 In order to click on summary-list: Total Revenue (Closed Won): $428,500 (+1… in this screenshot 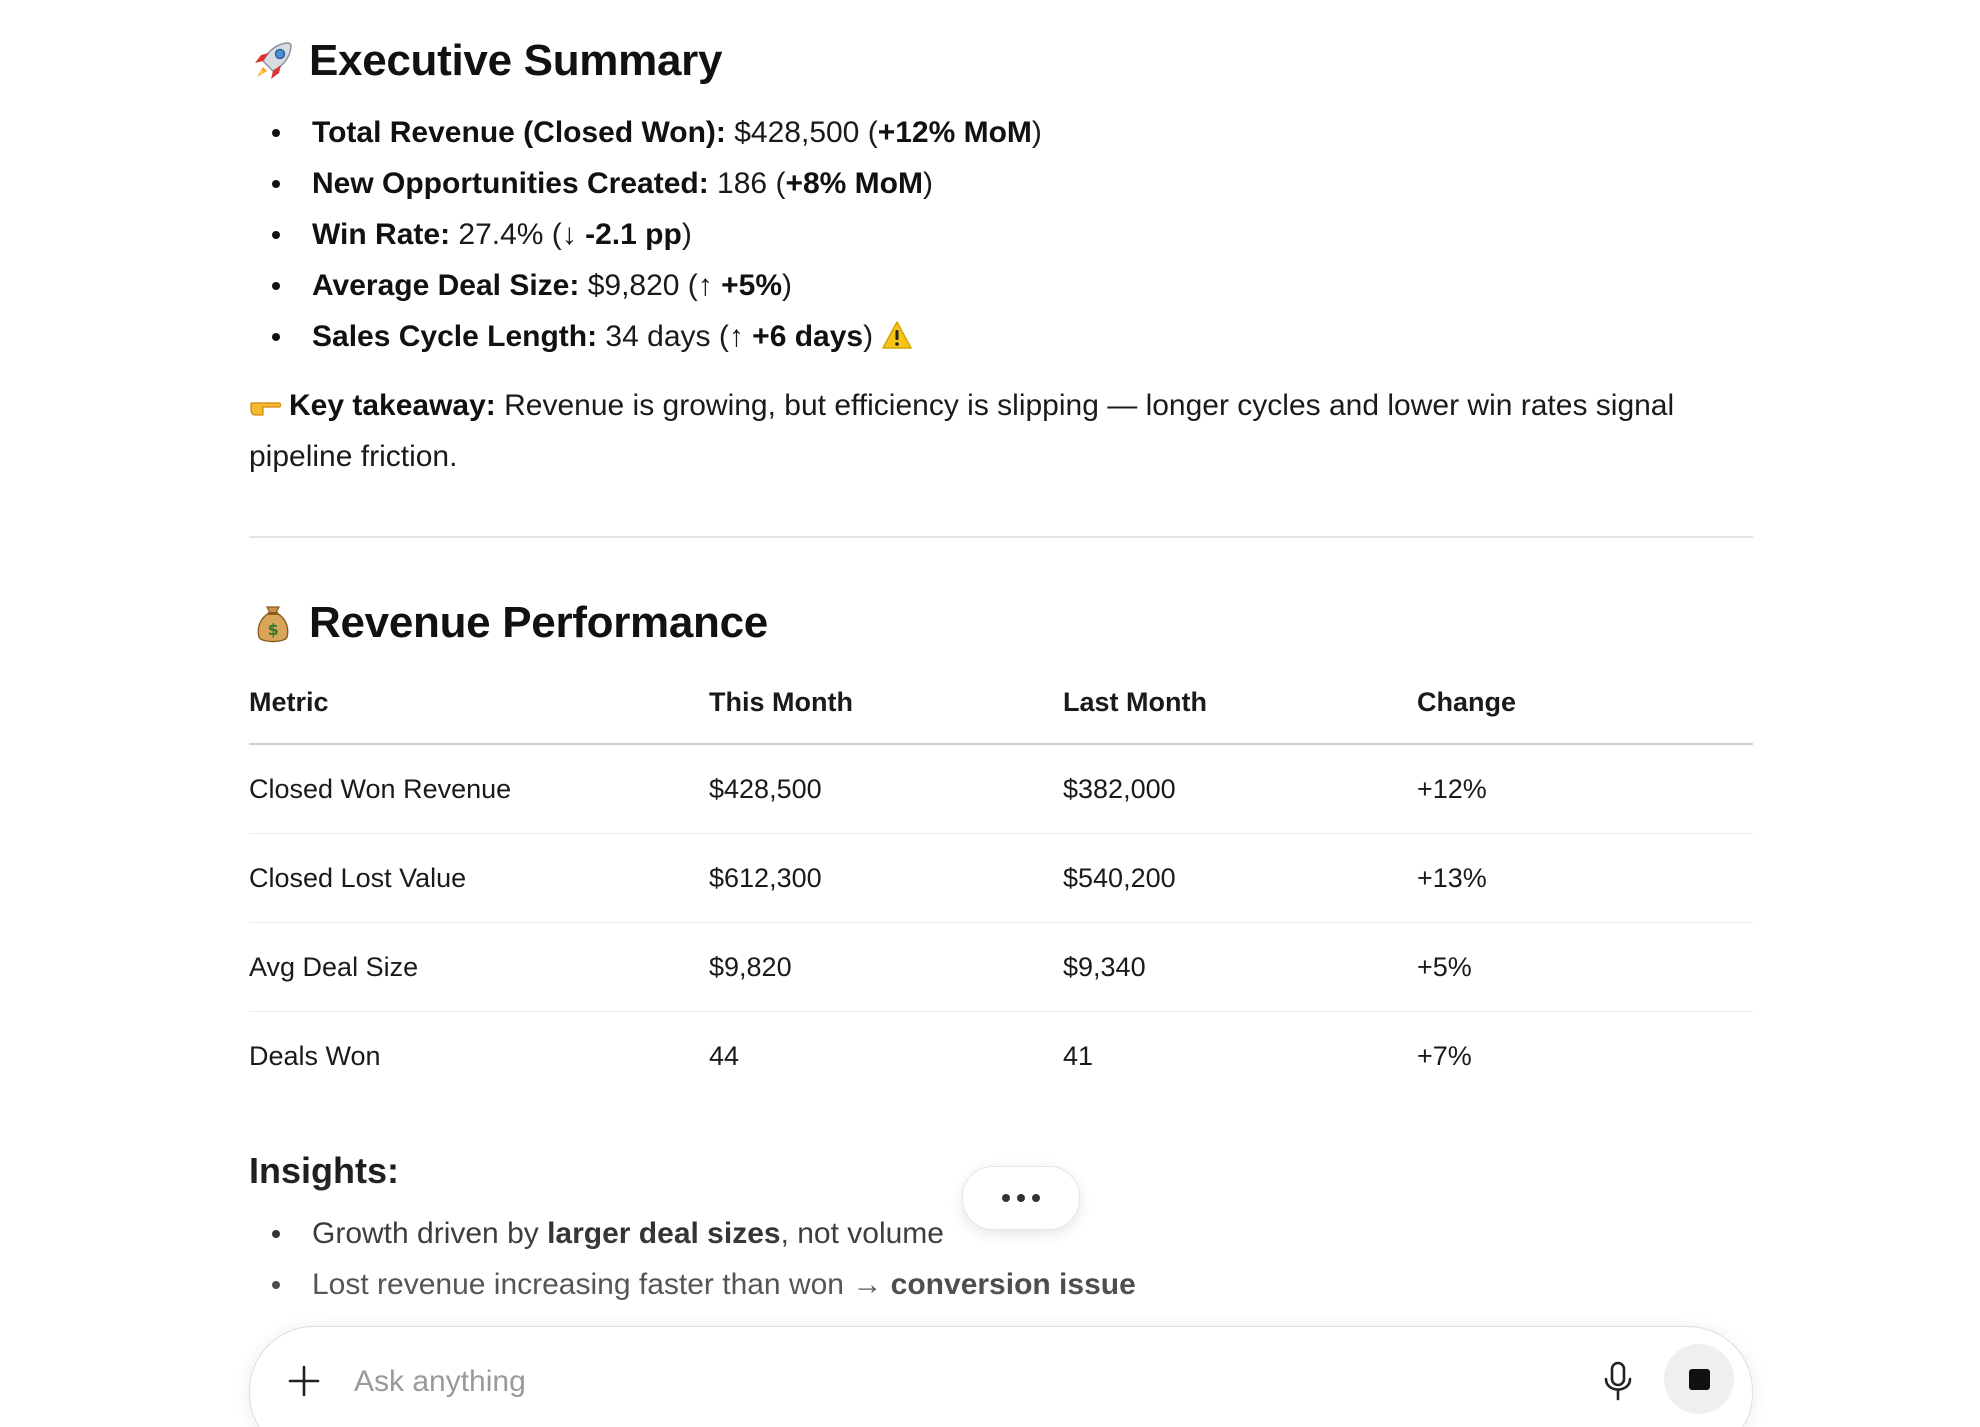, I will do `click(645, 234)`.